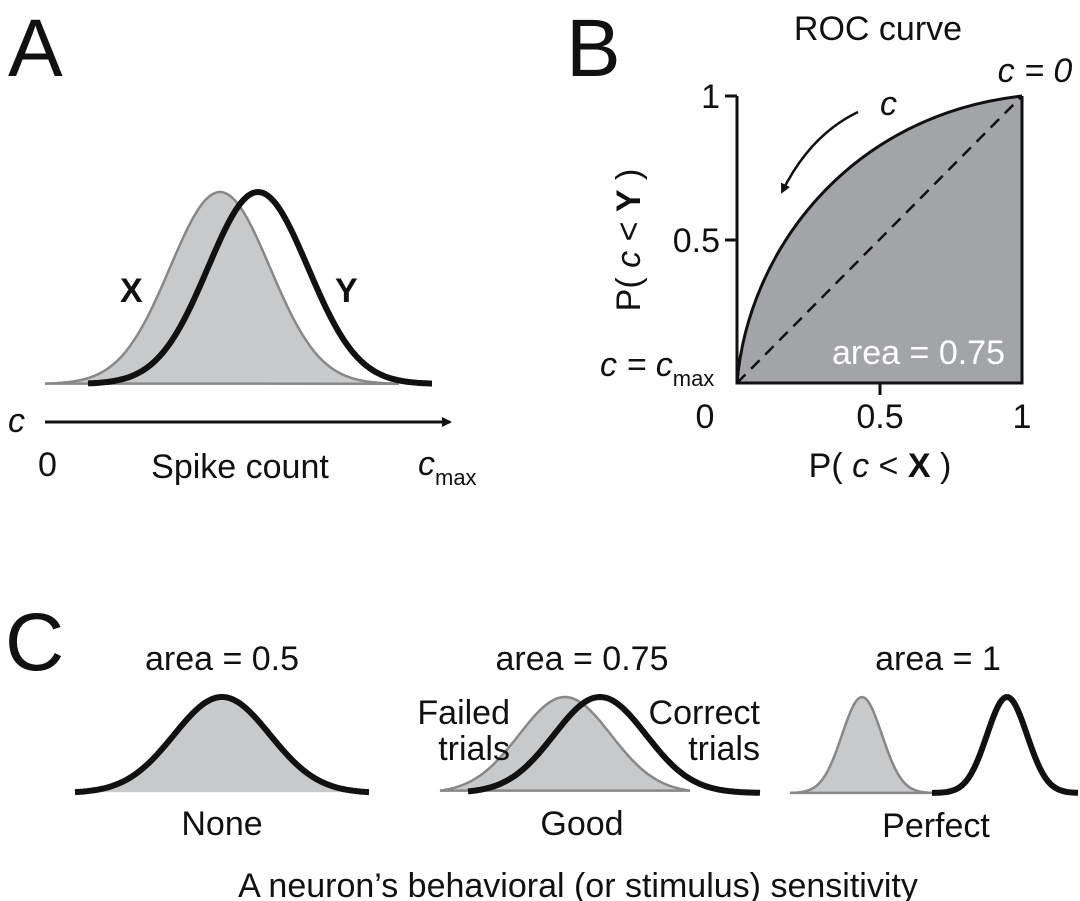 Image resolution: width=1080 pixels, height=901 pixels. I want to click on note: Failed, so click(463, 713).